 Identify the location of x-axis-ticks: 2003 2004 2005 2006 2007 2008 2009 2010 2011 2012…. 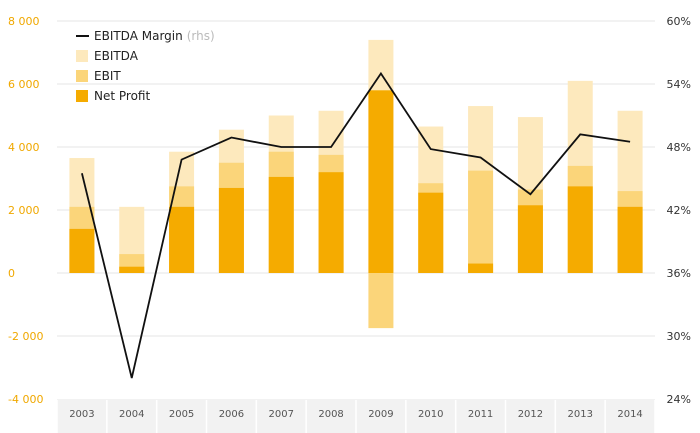
(356, 416).